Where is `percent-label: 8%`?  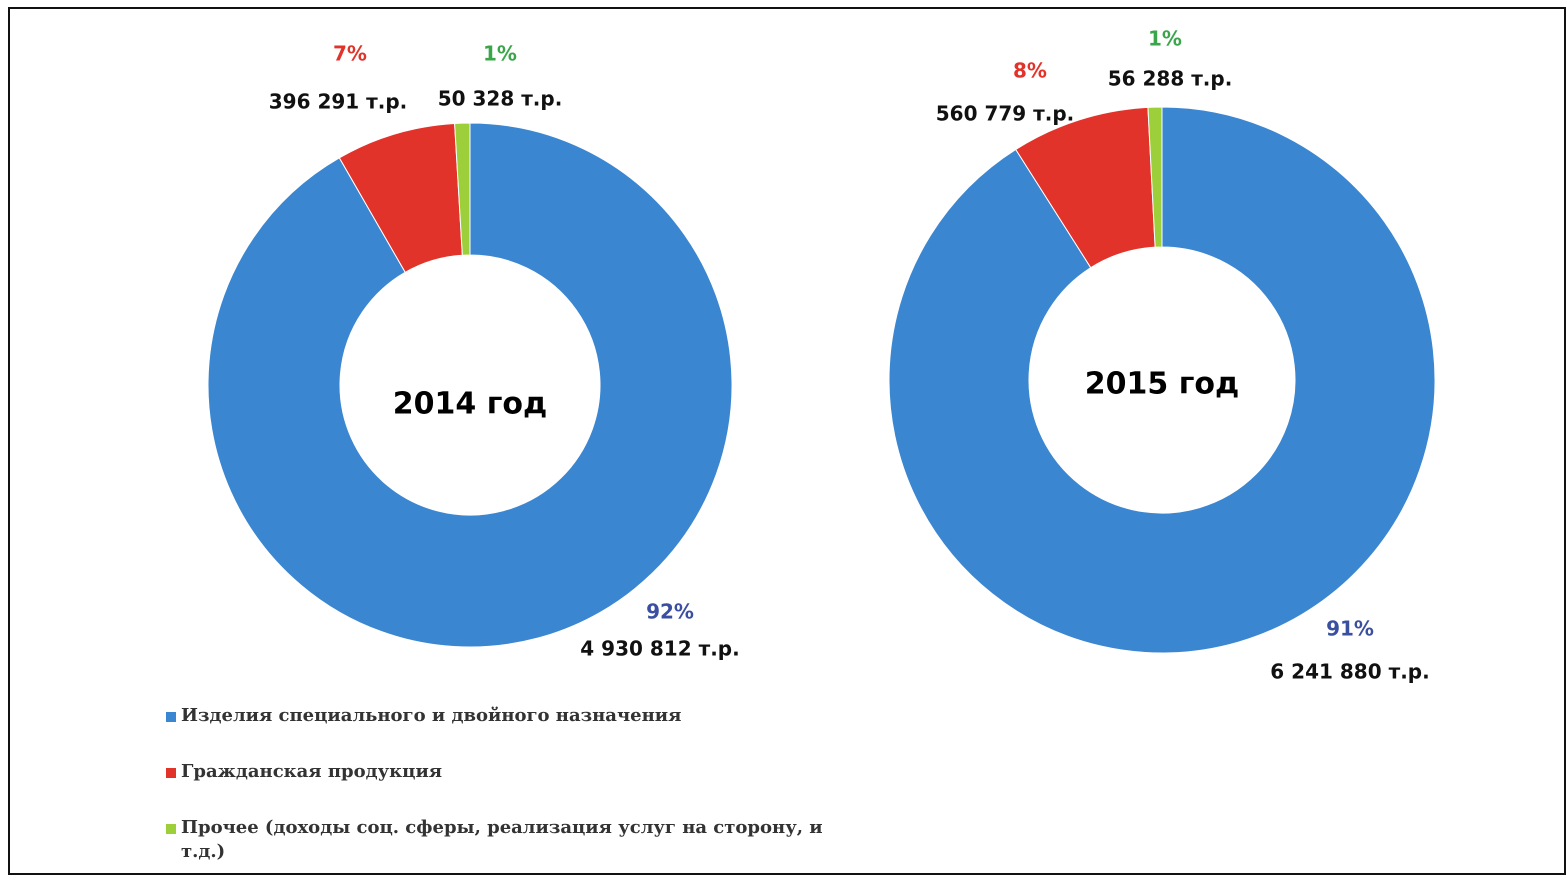
percent-label: 8% is located at coordinates (1030, 71).